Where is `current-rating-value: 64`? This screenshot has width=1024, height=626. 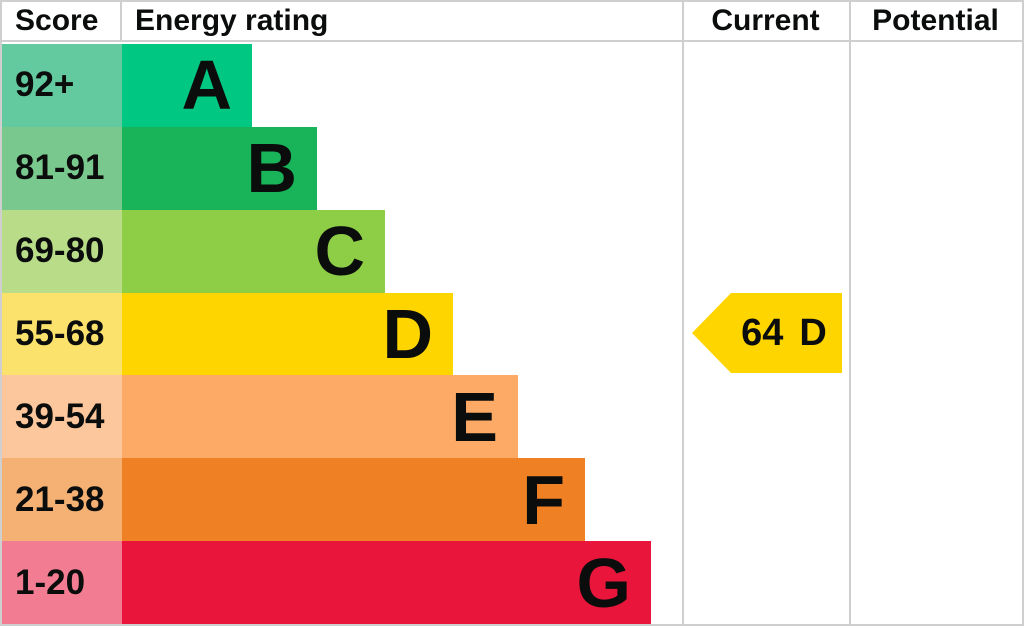
current-rating-value: 64 is located at coordinates (762, 332).